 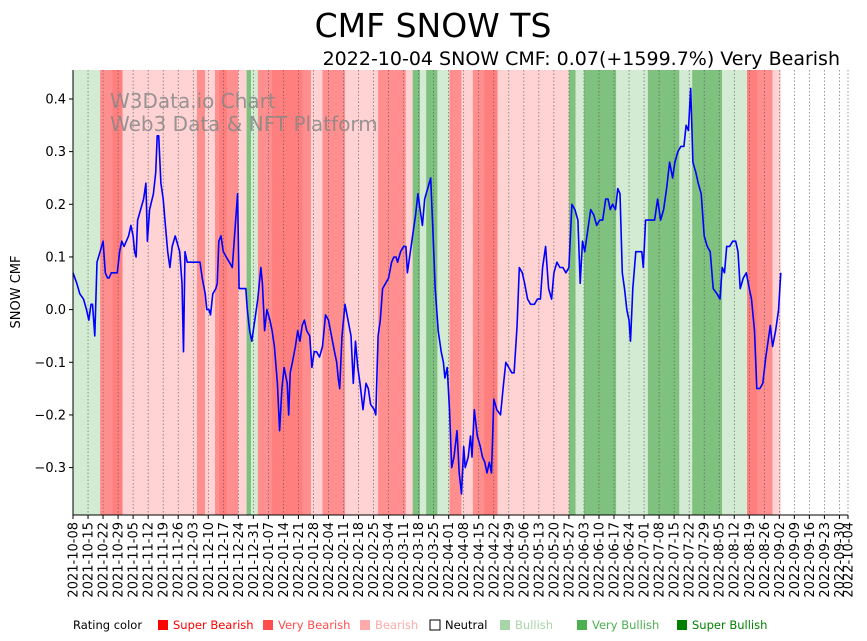 I want to click on x-tick-label: 2022-07-01, so click(x=645, y=560).